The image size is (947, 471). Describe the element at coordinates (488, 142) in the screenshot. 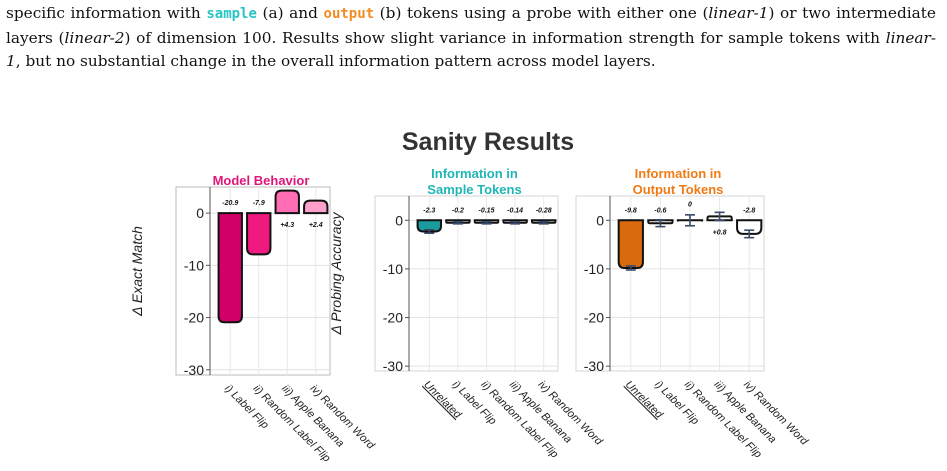

I see `chart-title: Sanity Results` at that location.